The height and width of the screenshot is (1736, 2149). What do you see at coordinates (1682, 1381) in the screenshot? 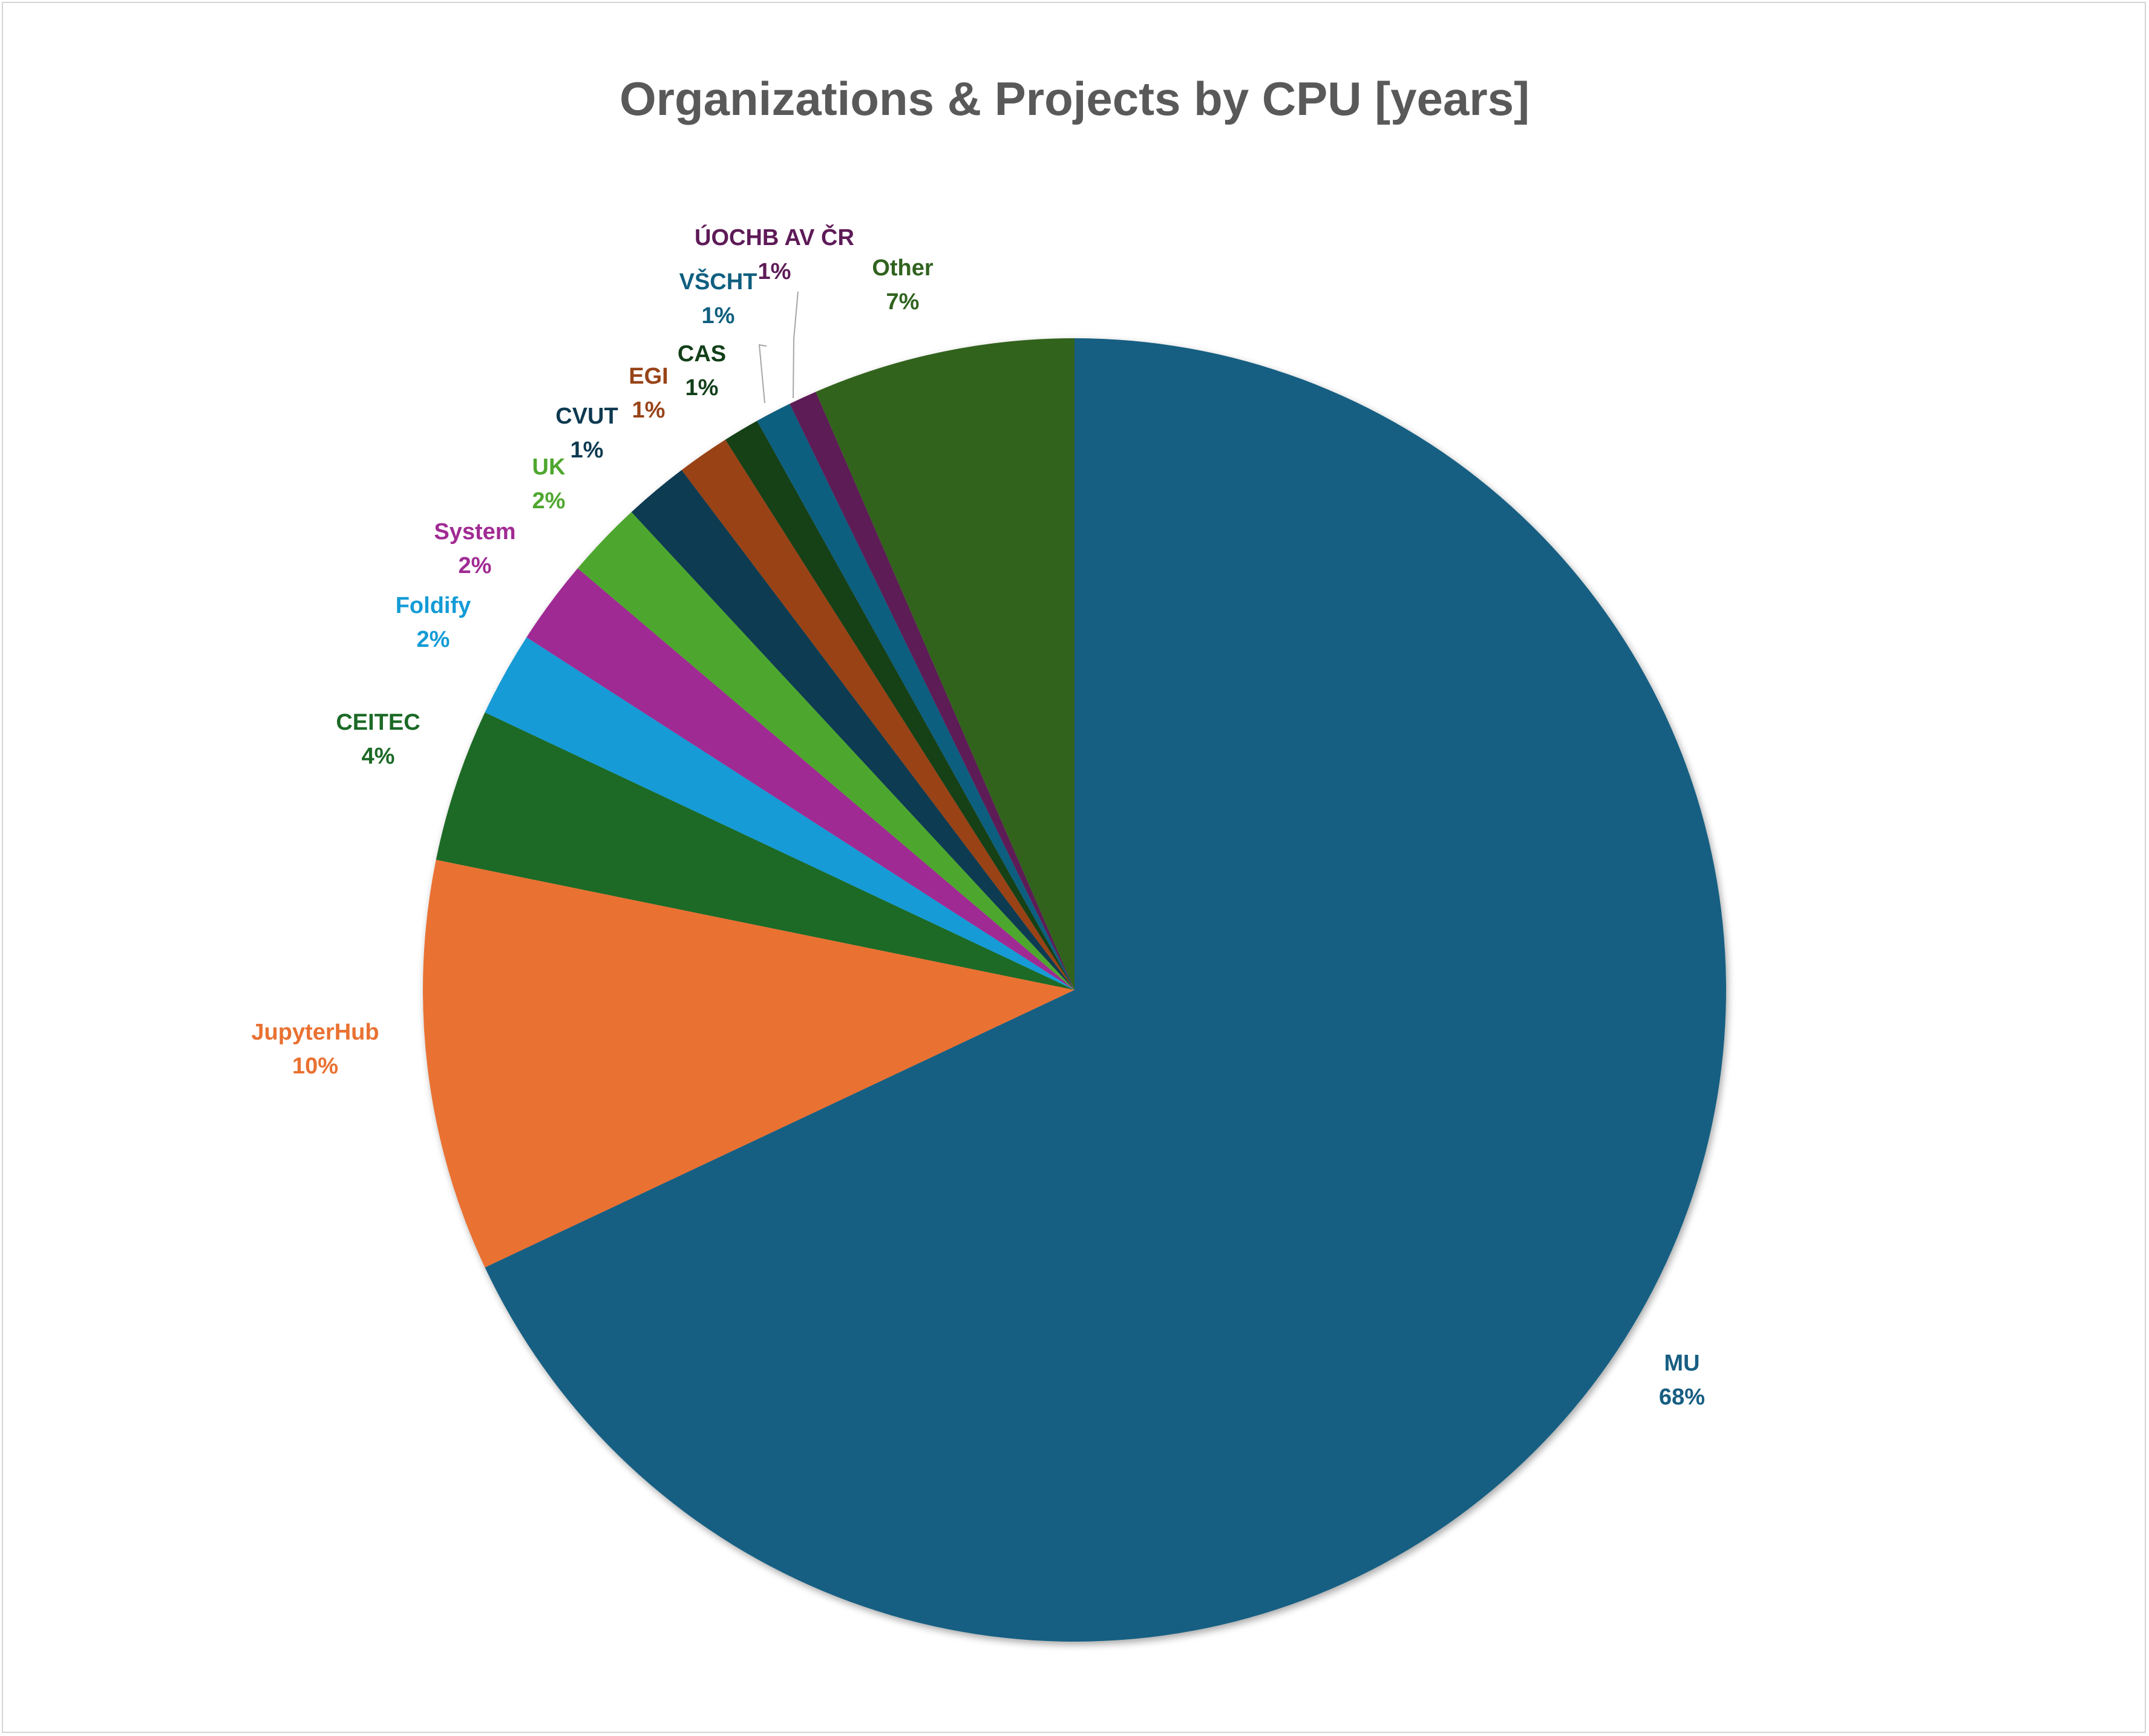
I see `slice-label: MU 68%` at bounding box center [1682, 1381].